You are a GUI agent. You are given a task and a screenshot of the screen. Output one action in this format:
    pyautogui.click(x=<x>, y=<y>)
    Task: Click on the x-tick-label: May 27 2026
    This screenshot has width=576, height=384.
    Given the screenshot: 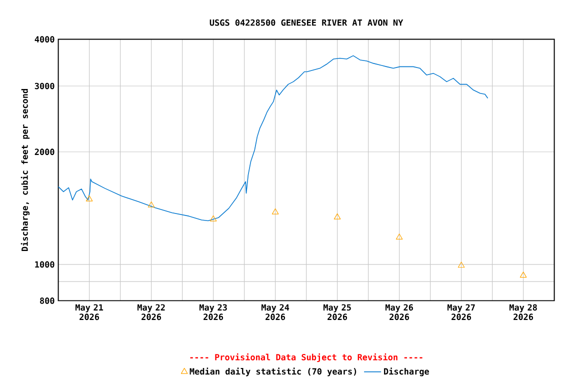 What is the action you would take?
    pyautogui.click(x=461, y=312)
    